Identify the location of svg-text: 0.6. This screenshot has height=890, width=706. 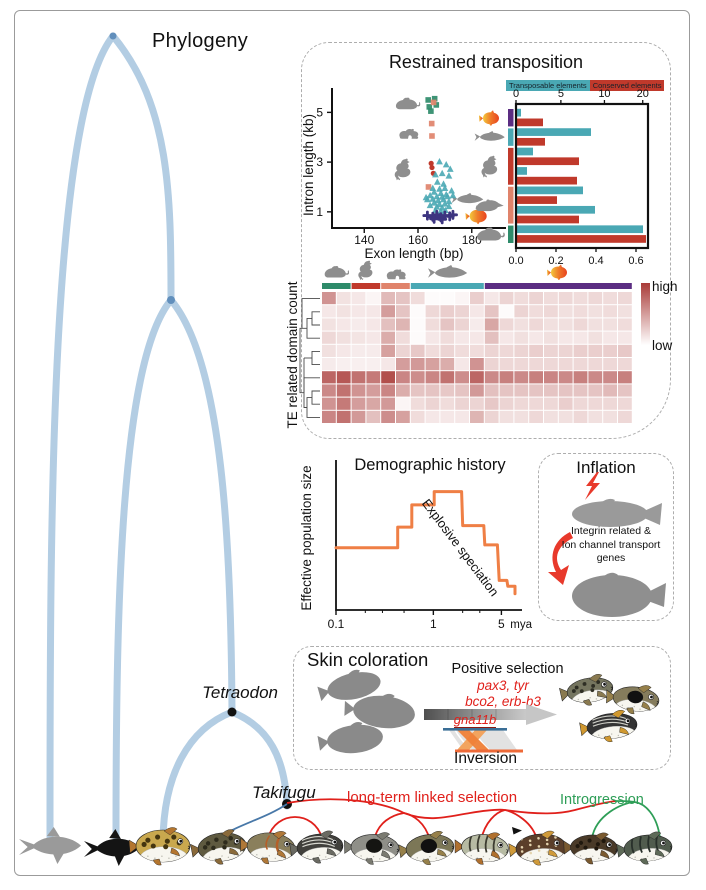
(635, 261).